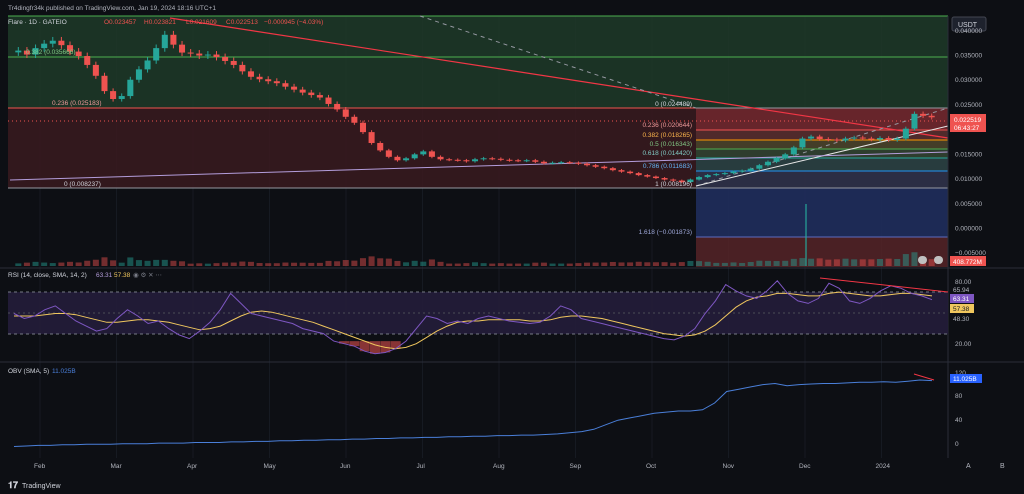  I want to click on ohlc-change: −0.000945 (−4.03%), so click(293, 22).